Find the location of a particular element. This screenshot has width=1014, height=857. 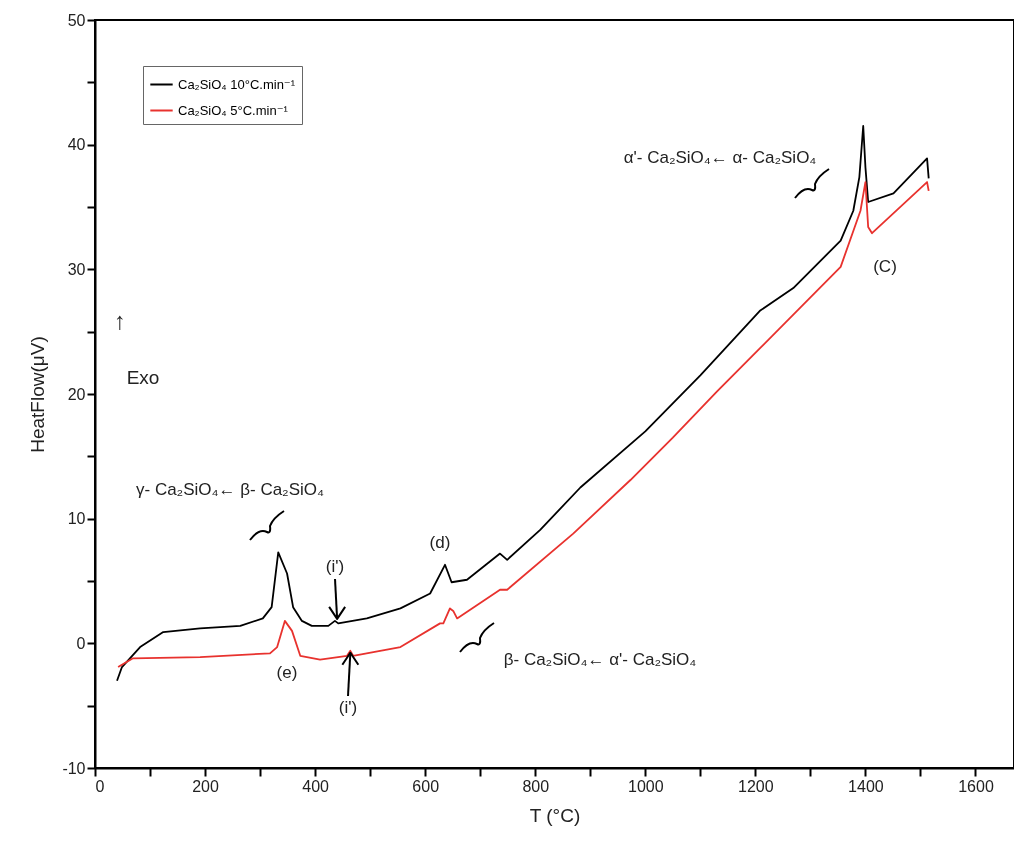

y-axis-title: HeatFlow(μV) is located at coordinates (38, 394).